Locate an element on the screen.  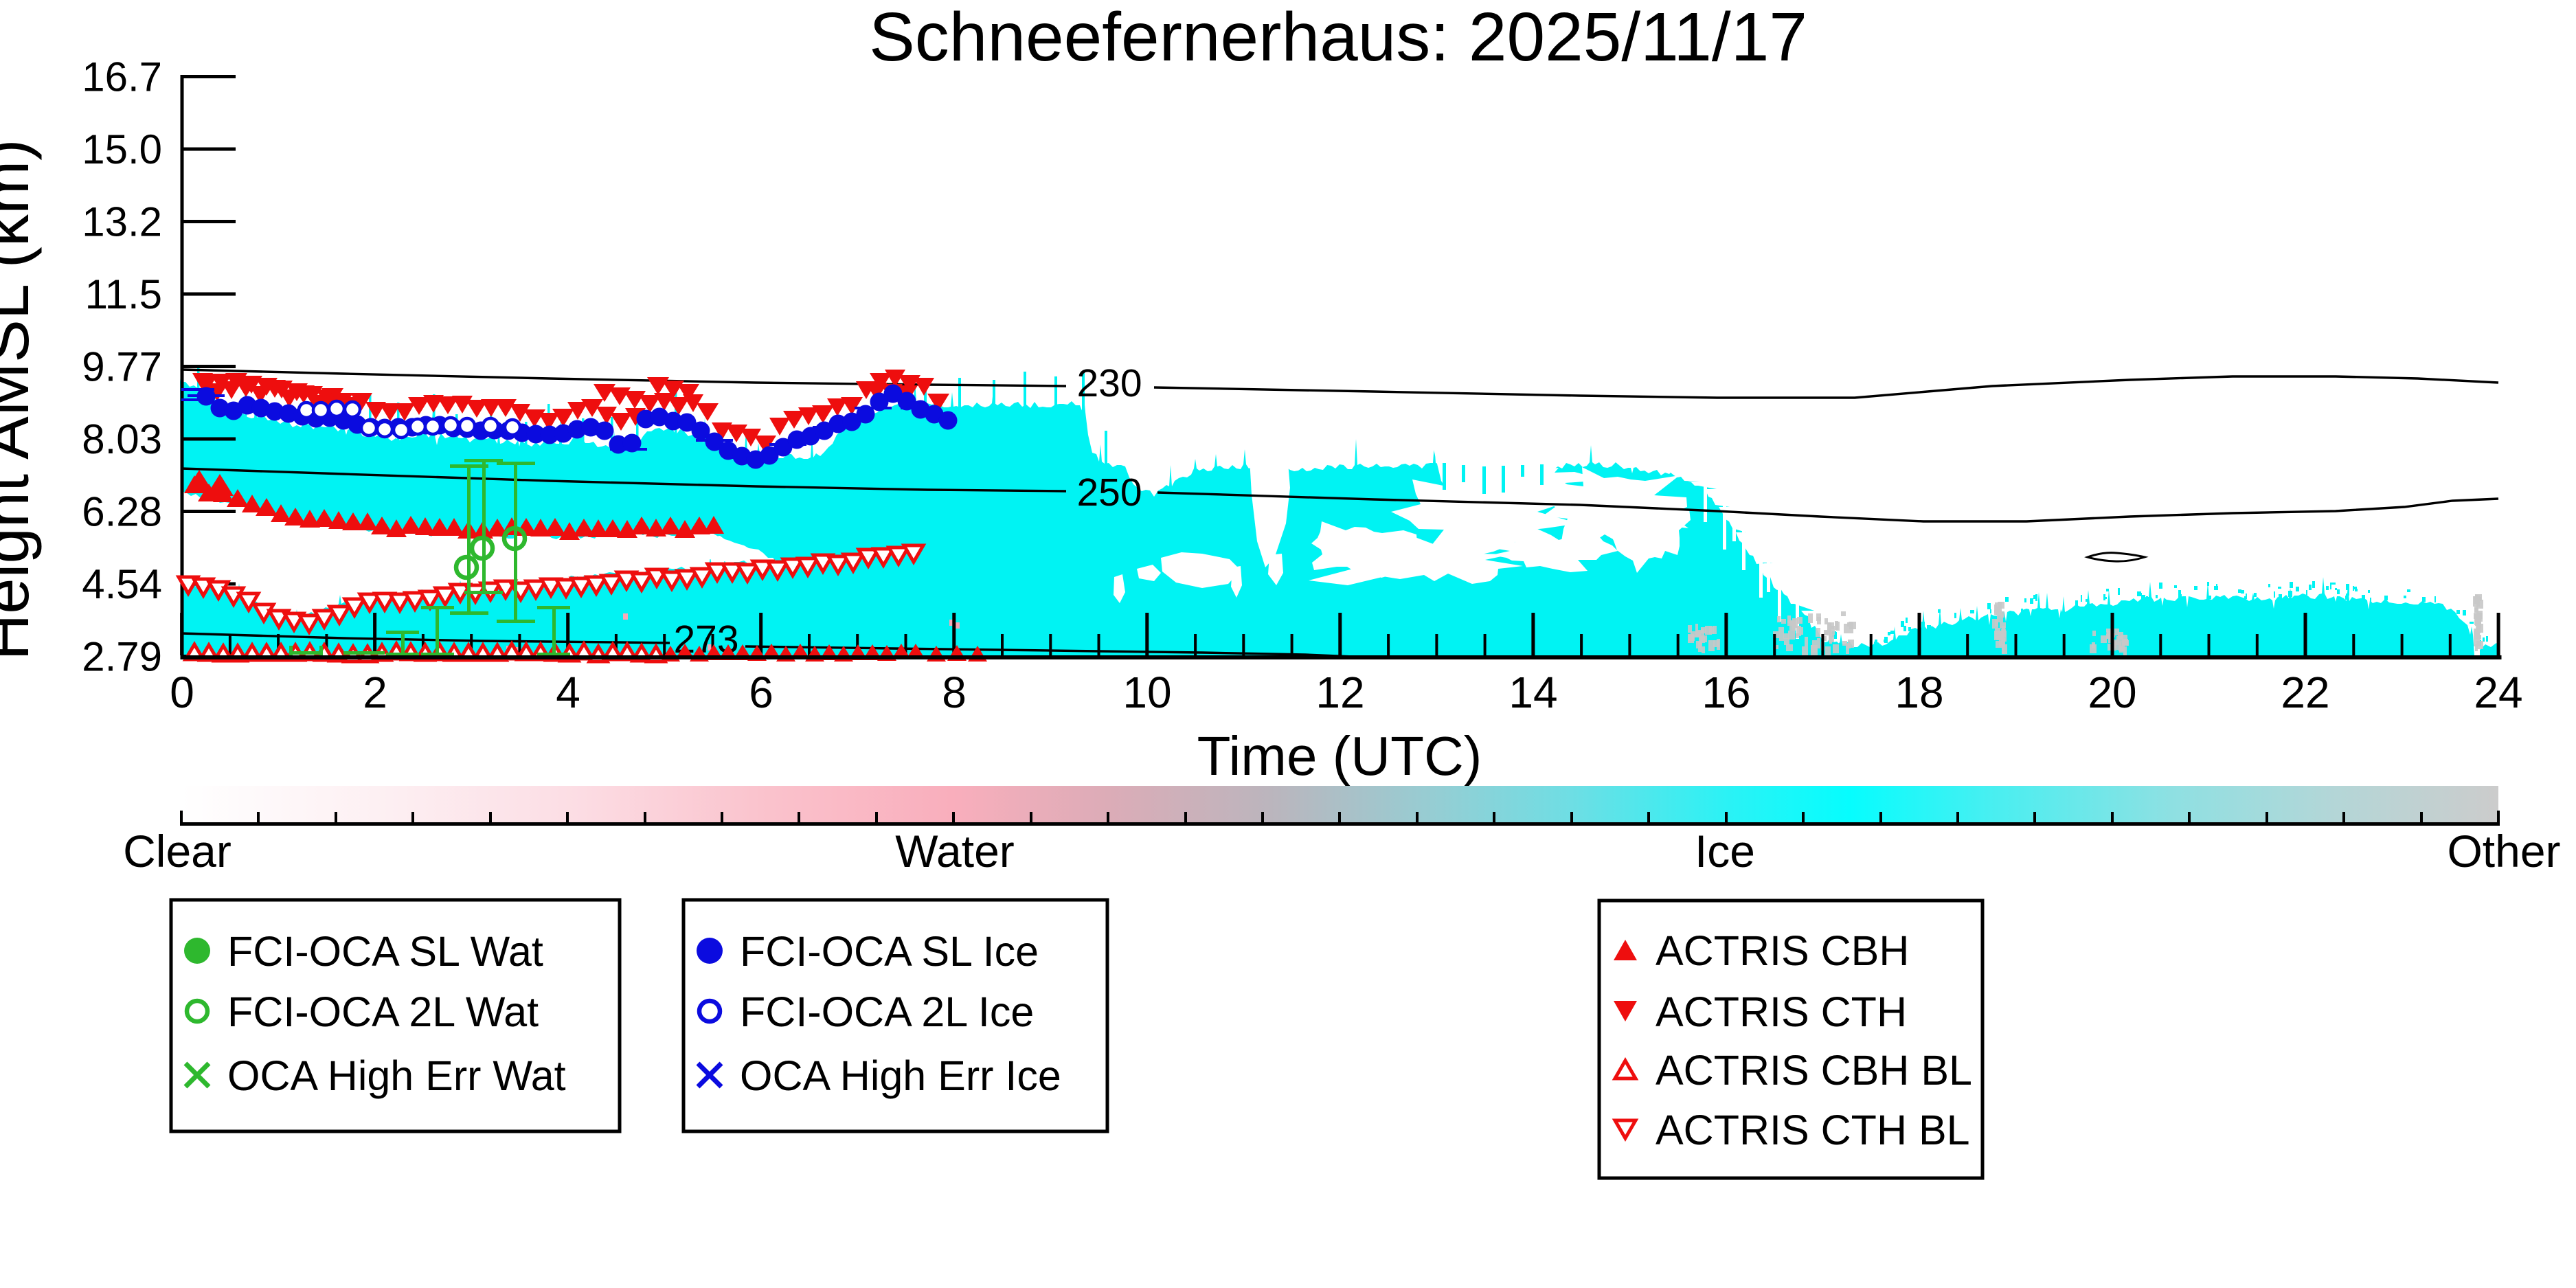
svg-text: 4.54 is located at coordinates (122, 584).